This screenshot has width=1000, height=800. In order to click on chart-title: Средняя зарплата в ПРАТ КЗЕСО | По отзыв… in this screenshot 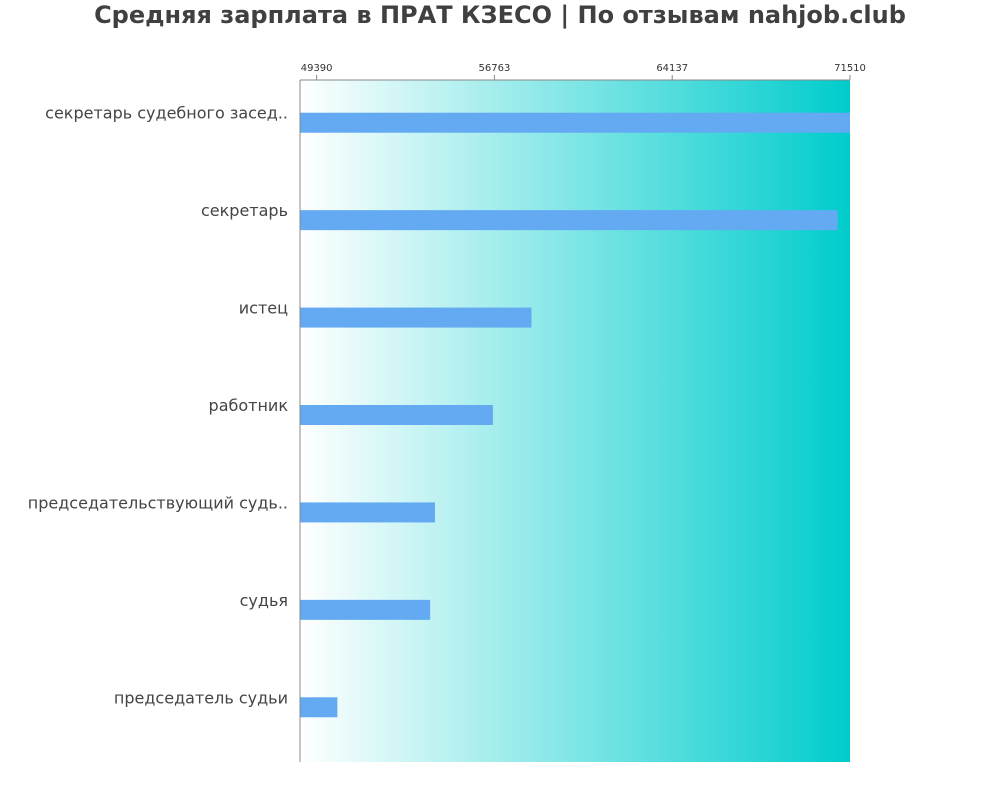, I will do `click(500, 15)`.